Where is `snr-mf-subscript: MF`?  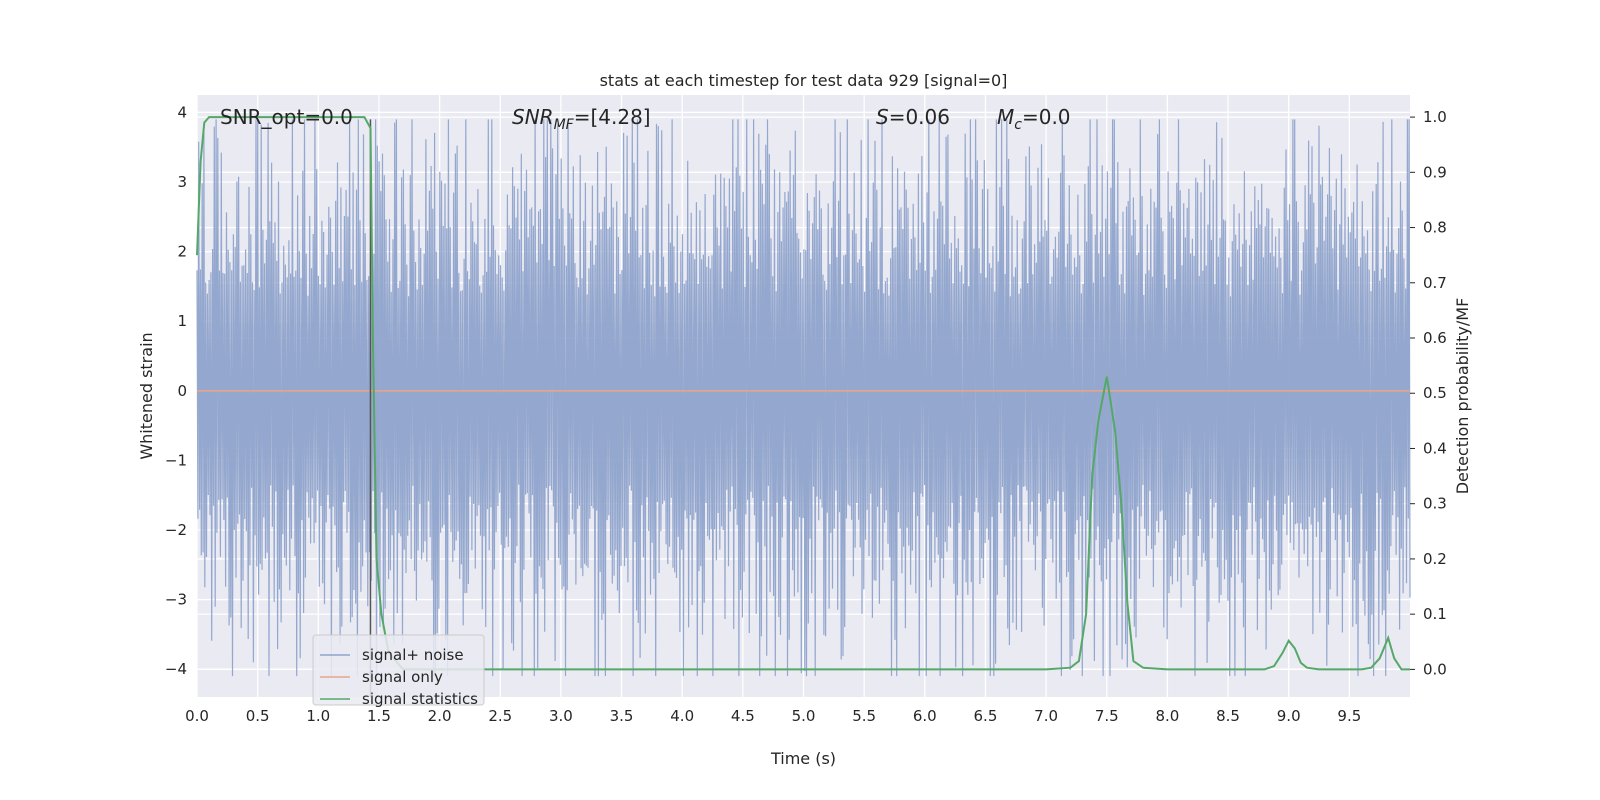
snr-mf-subscript: MF is located at coordinates (564, 125).